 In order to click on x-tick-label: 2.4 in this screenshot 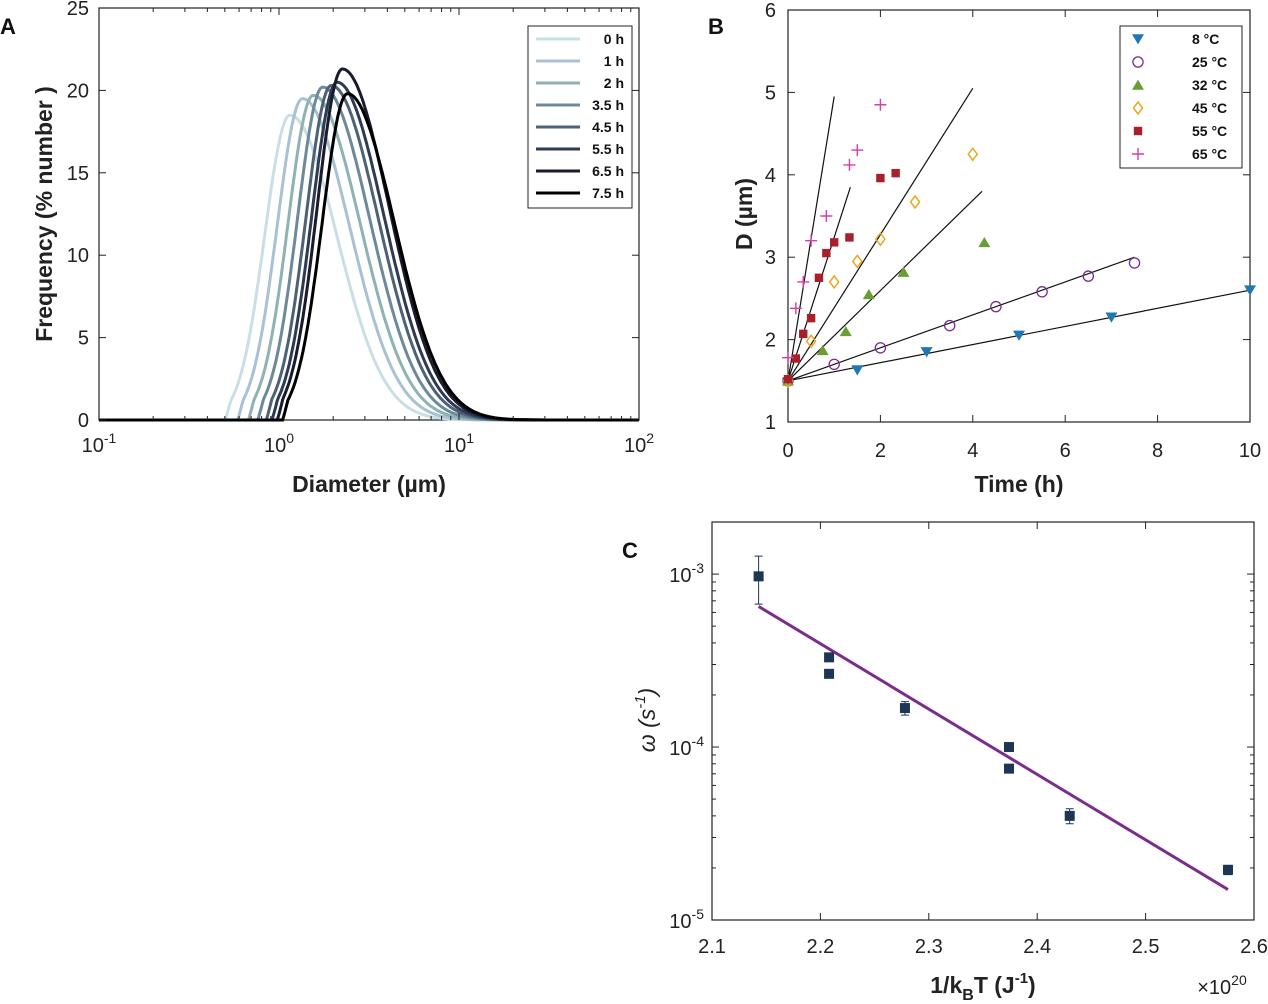, I will do `click(1037, 947)`.